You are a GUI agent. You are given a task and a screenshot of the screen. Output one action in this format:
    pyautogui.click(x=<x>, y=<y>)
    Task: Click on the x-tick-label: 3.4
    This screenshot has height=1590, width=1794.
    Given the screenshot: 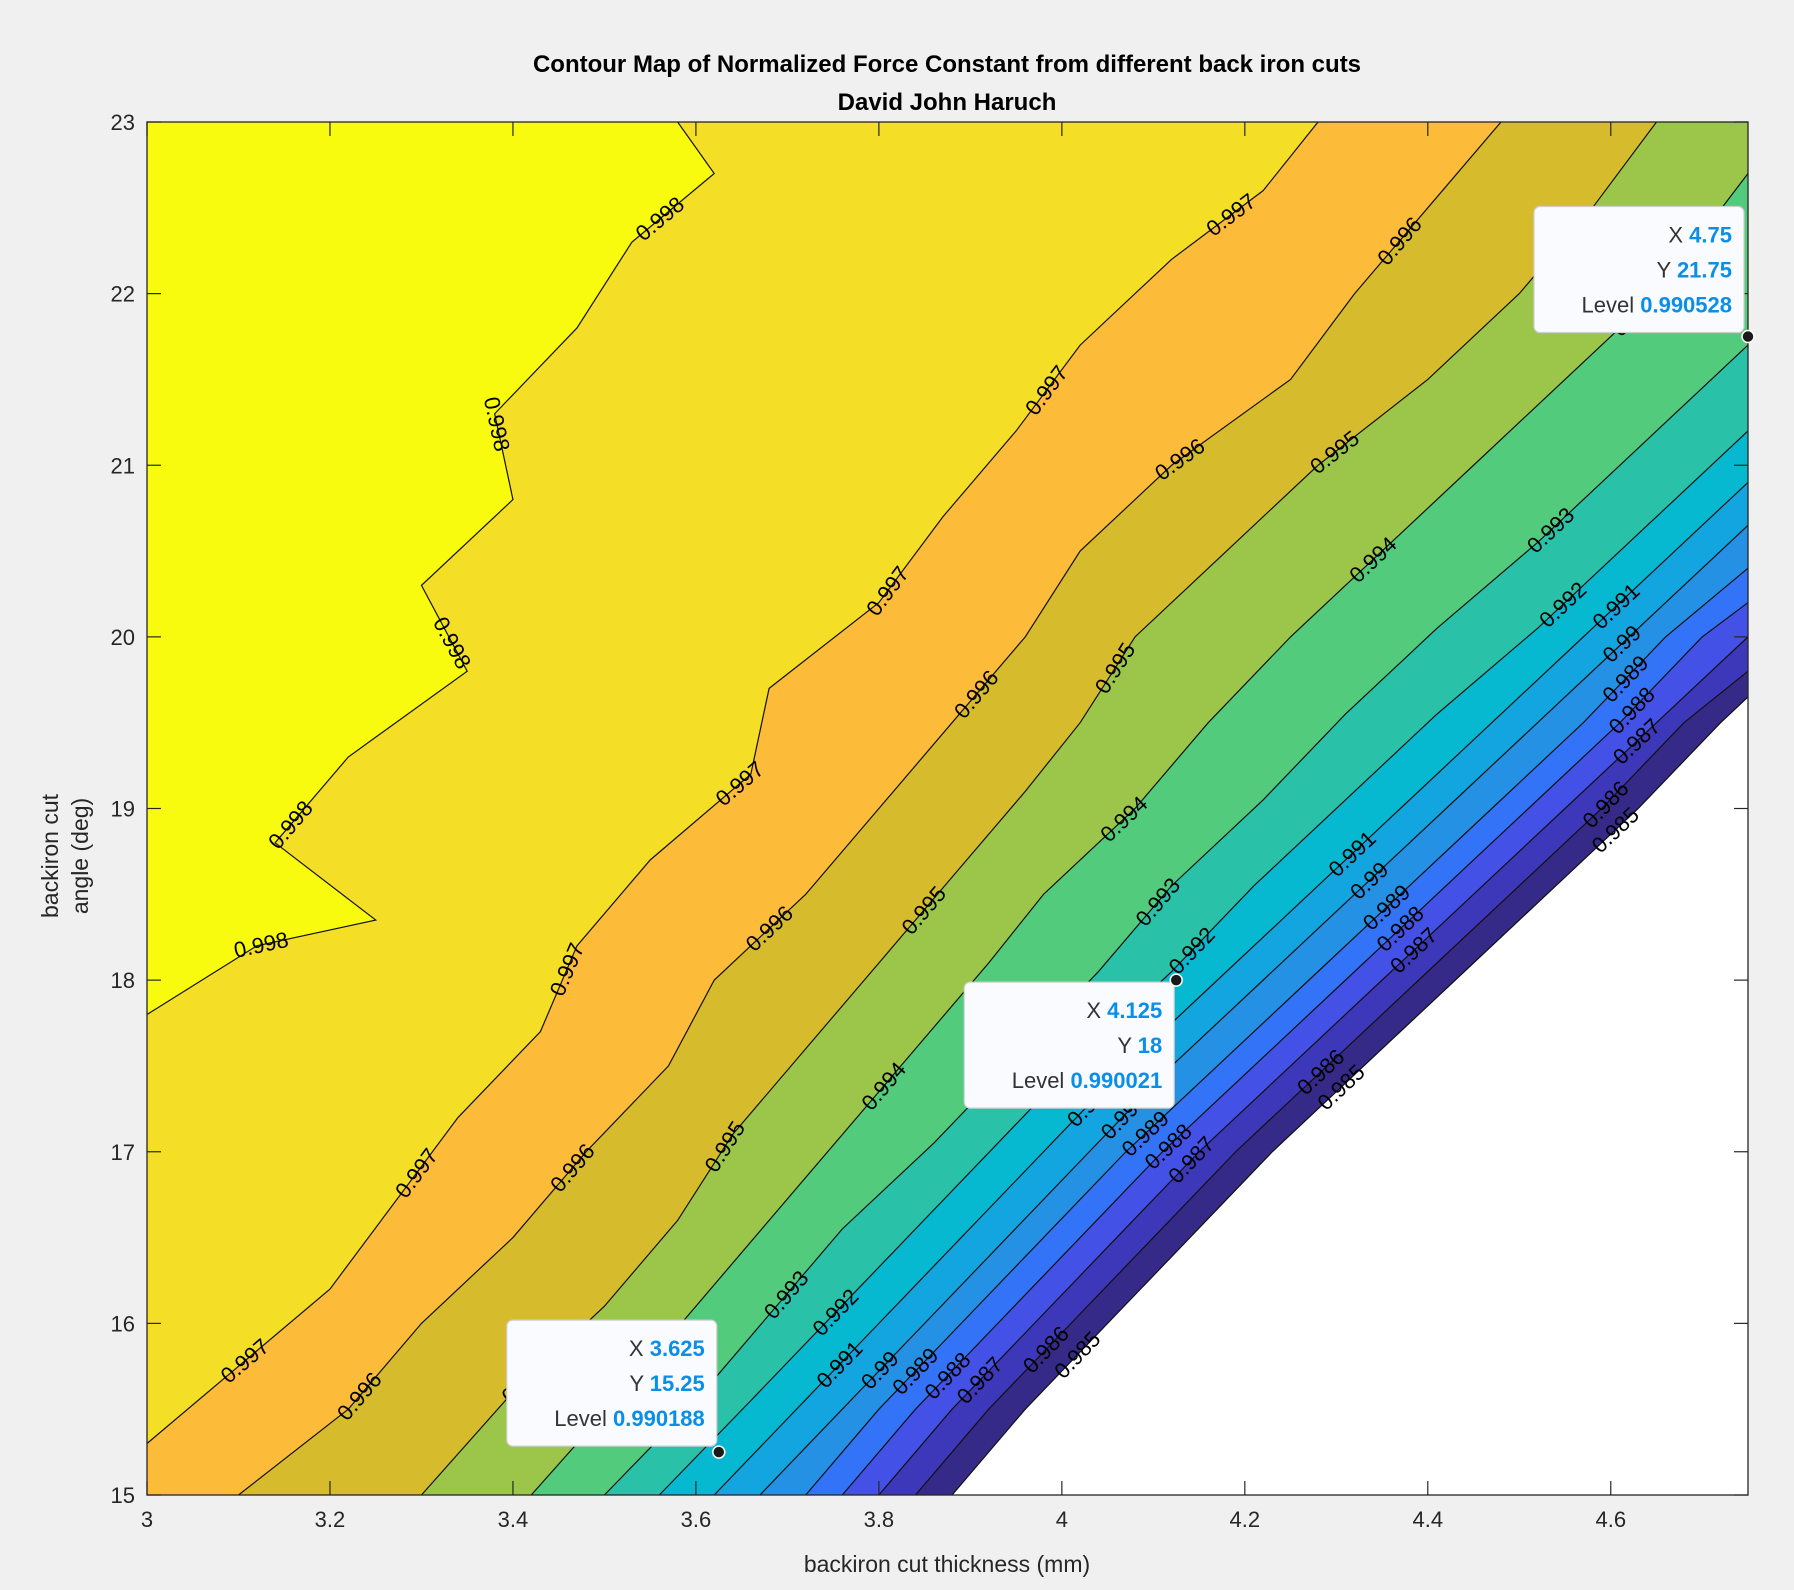 What is the action you would take?
    pyautogui.click(x=513, y=1519)
    